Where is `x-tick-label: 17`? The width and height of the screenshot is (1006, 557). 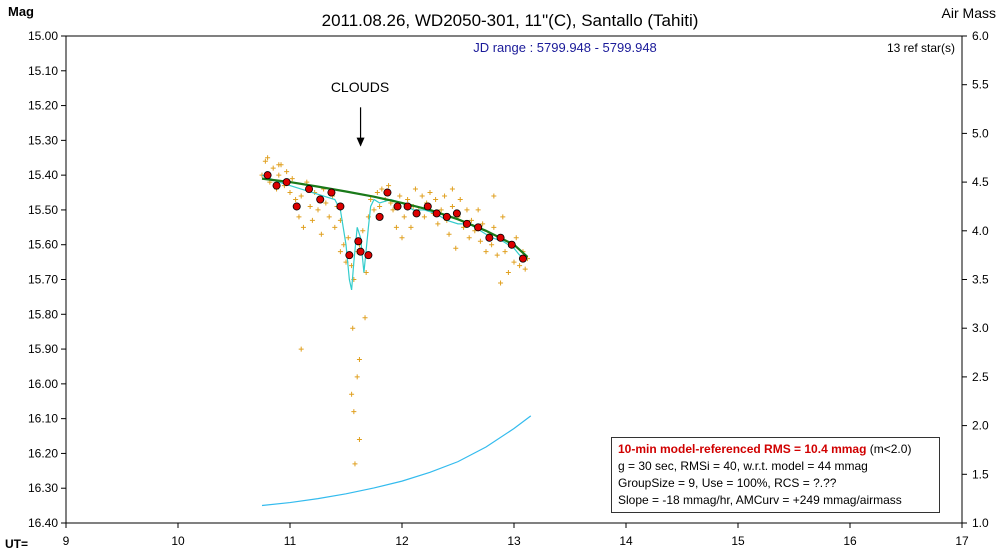 x-tick-label: 17 is located at coordinates (962, 541).